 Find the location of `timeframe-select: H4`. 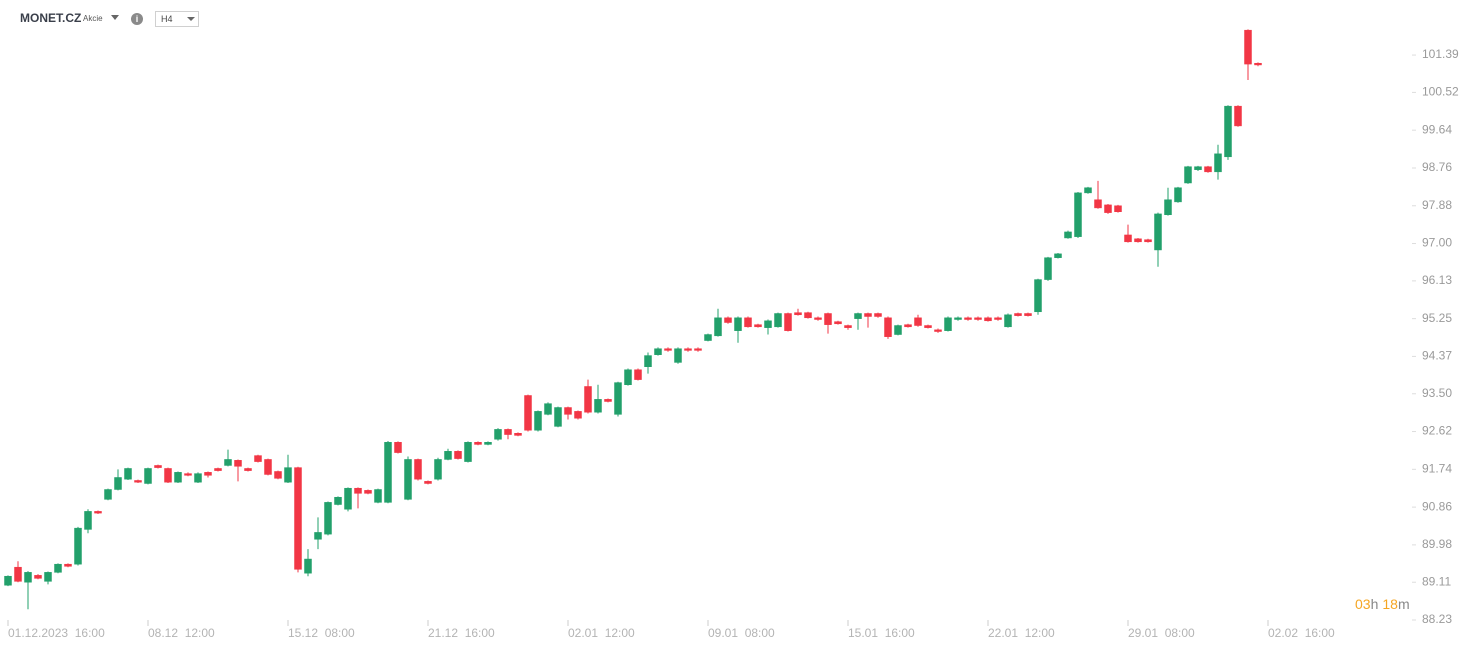

timeframe-select: H4 is located at coordinates (177, 19).